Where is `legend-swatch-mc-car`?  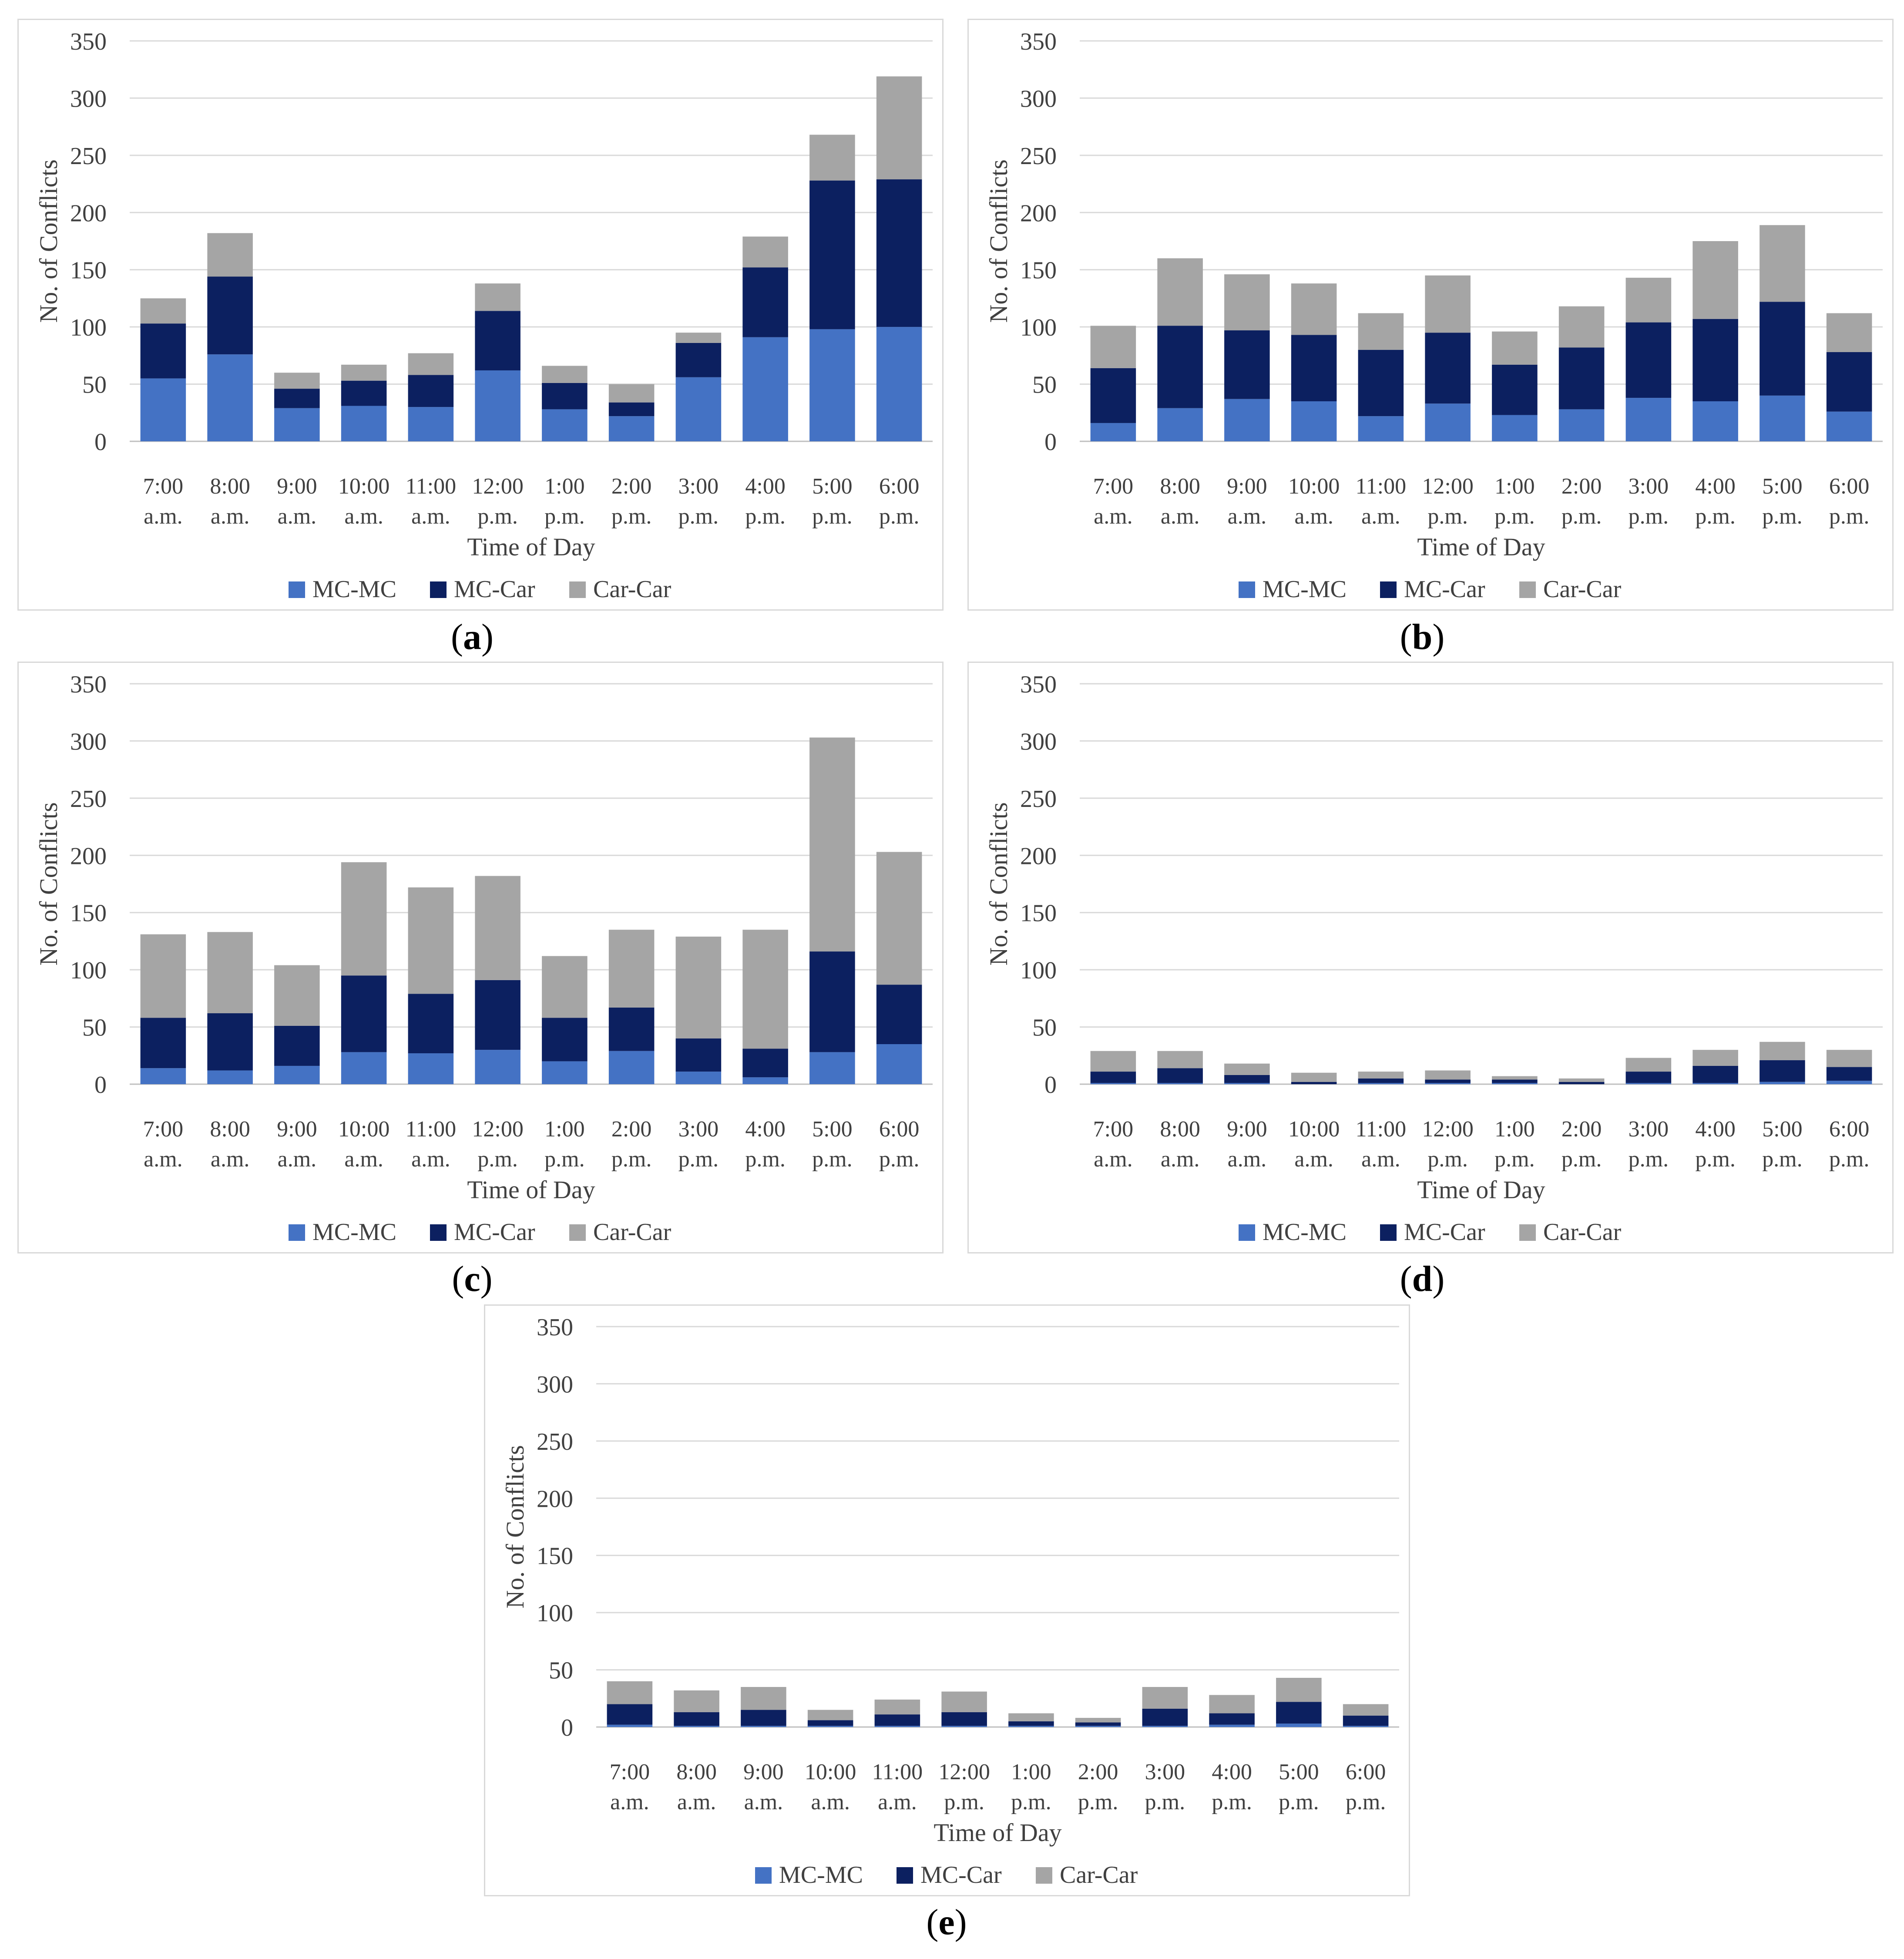 legend-swatch-mc-car is located at coordinates (438, 589).